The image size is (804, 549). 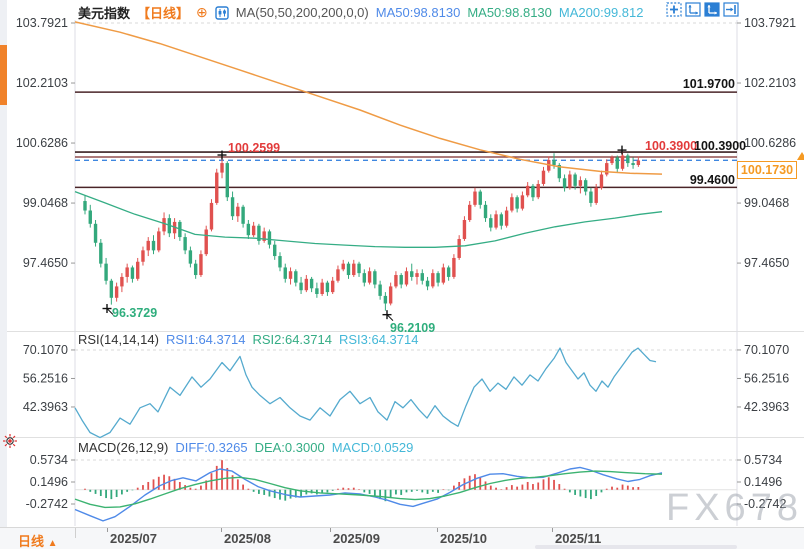 I want to click on resistance-mid-label-black: 100.3900, so click(x=720, y=146).